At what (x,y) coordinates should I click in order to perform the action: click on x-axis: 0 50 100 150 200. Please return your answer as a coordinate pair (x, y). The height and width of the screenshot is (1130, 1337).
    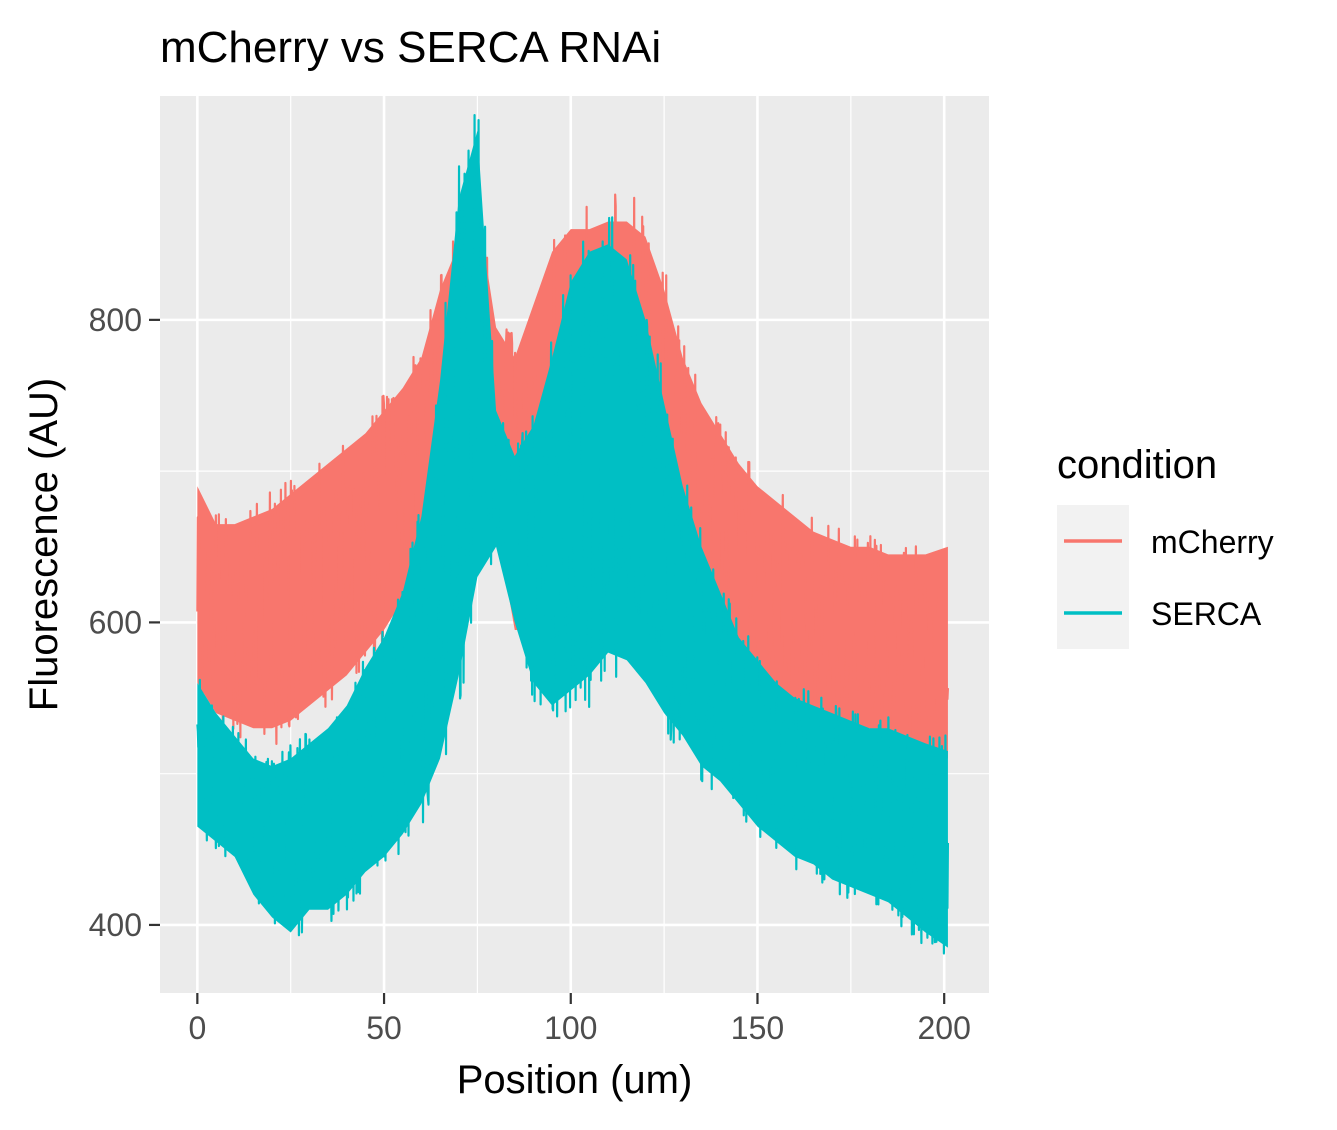
    Looking at the image, I should click on (579, 1019).